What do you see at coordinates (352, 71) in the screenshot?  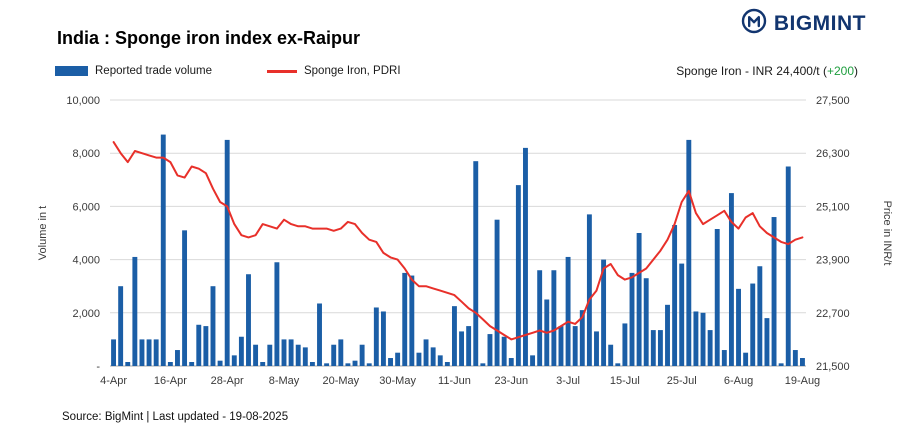 I see `legend-price-label: Sponge Iron, PDRI` at bounding box center [352, 71].